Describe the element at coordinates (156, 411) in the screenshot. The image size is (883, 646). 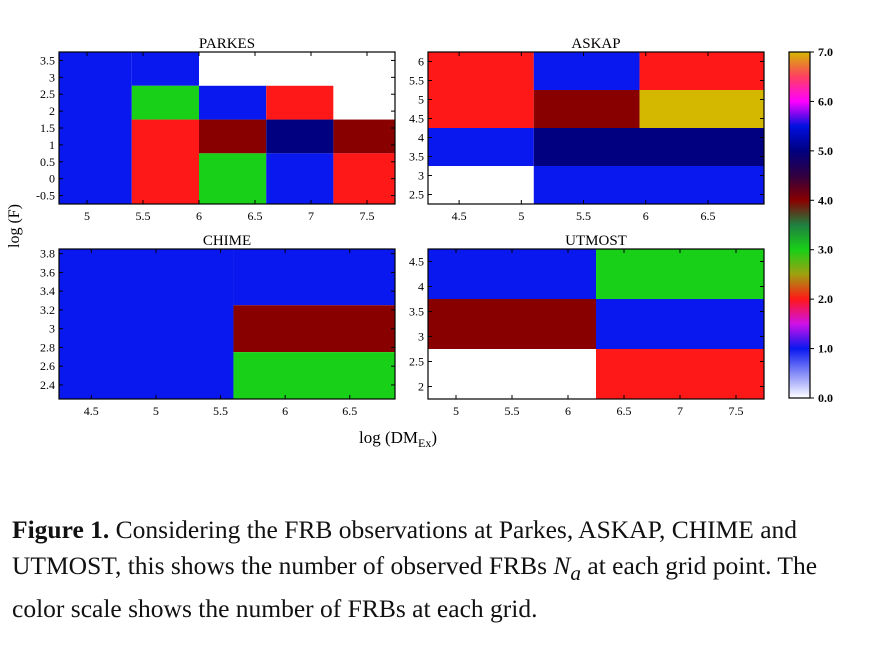
I see `chime-xtick-label: 5` at that location.